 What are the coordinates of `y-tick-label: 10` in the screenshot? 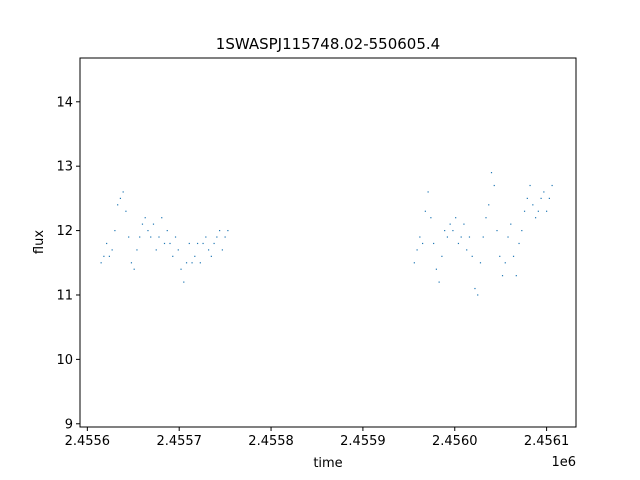 It's located at (64, 360).